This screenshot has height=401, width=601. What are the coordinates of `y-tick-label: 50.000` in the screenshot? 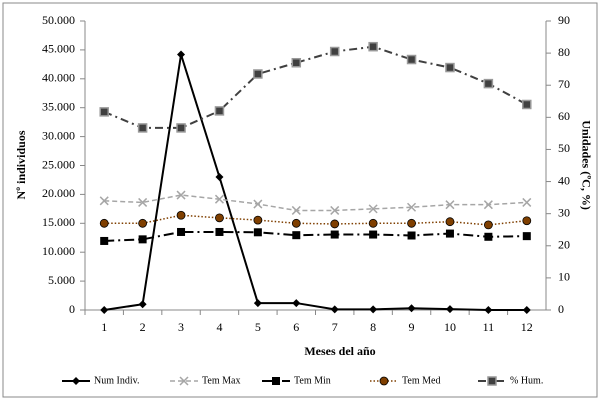 It's located at (58, 20).